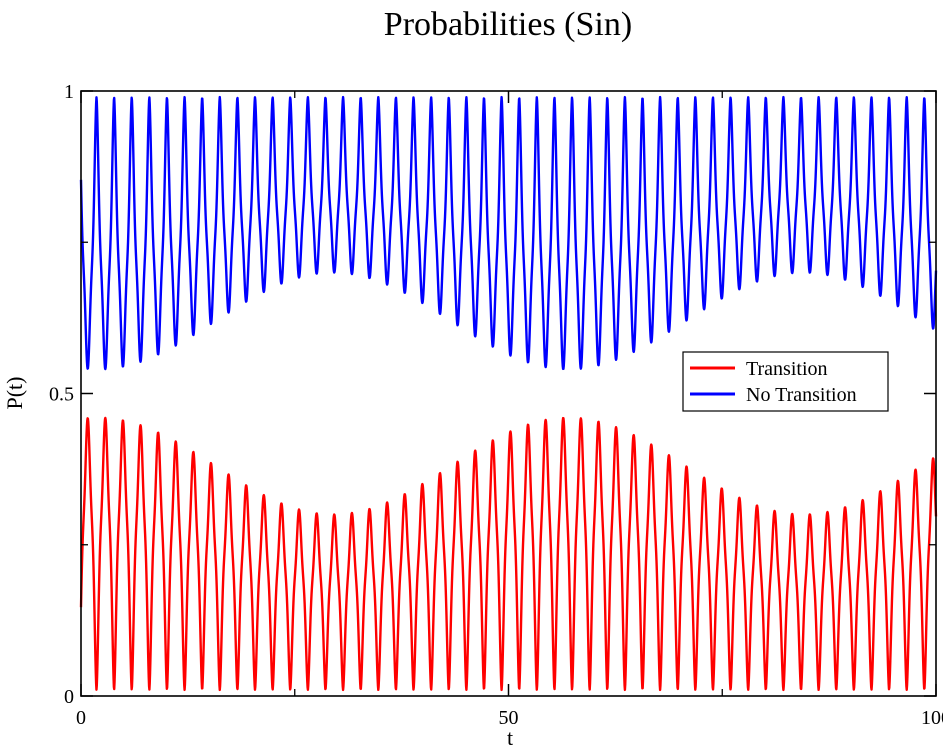 This screenshot has width=943, height=747. I want to click on x-axis-label: t, so click(510, 736).